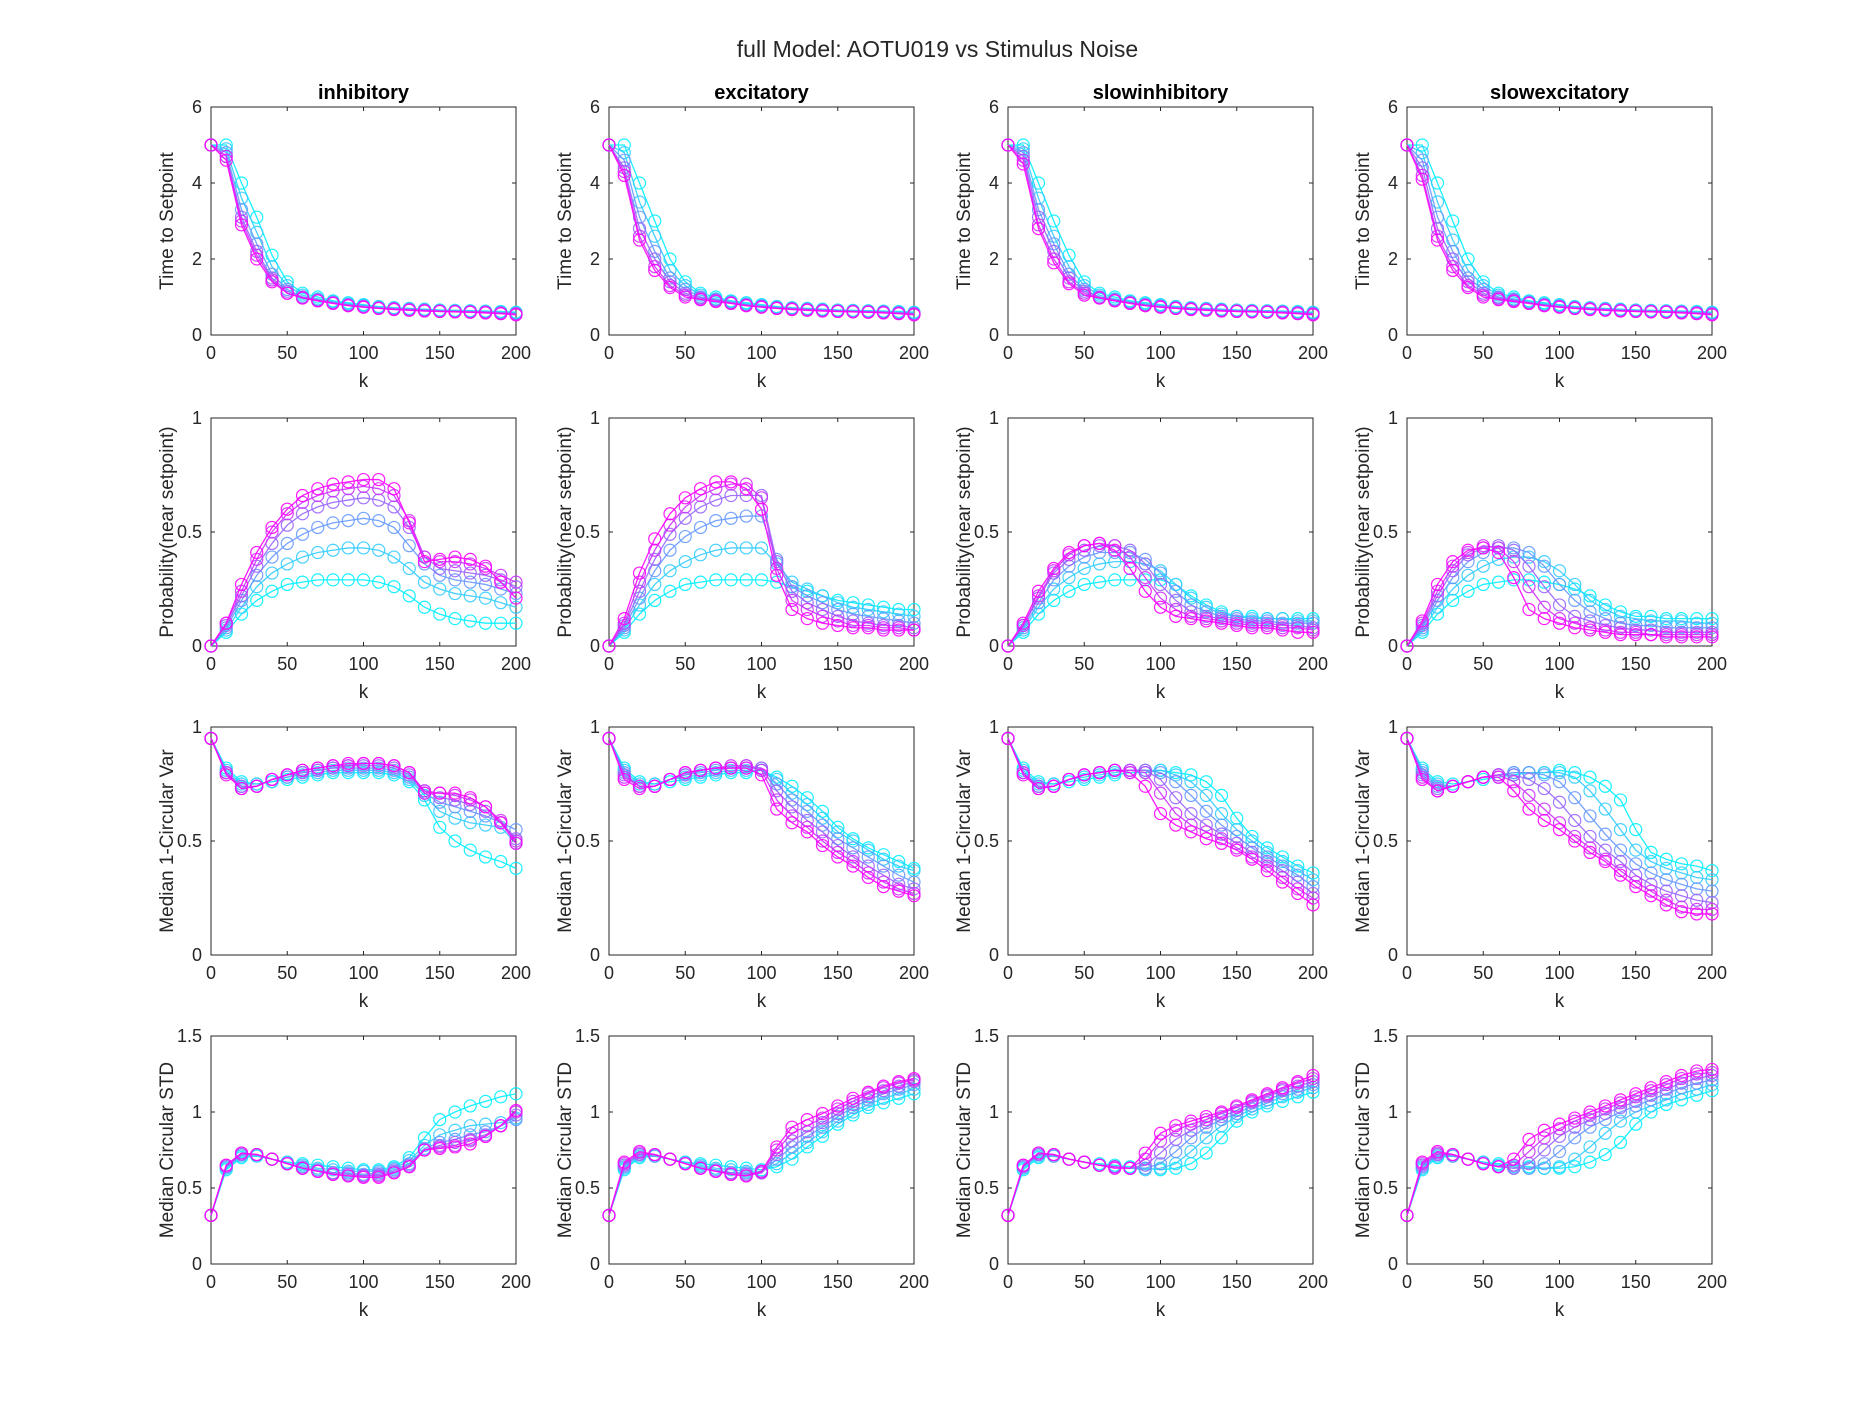  What do you see at coordinates (516, 973) in the screenshot?
I see `x-tick-label: 200` at bounding box center [516, 973].